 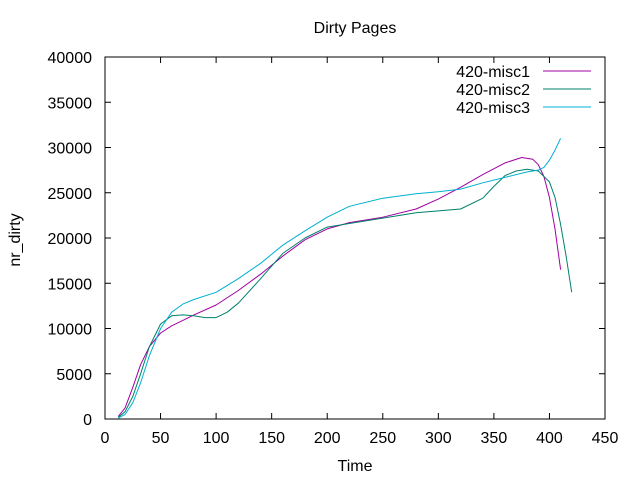 I want to click on y-tick-label: 20000, so click(x=70, y=239).